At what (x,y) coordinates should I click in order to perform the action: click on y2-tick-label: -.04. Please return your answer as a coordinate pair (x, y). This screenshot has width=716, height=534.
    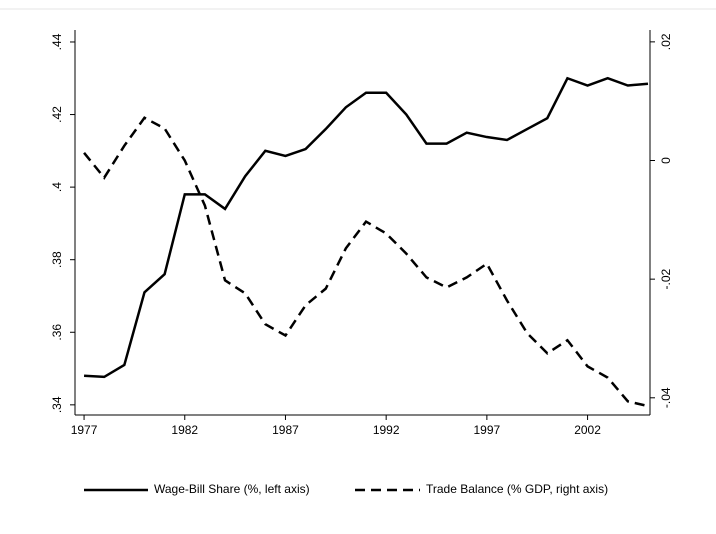
    Looking at the image, I should click on (666, 397).